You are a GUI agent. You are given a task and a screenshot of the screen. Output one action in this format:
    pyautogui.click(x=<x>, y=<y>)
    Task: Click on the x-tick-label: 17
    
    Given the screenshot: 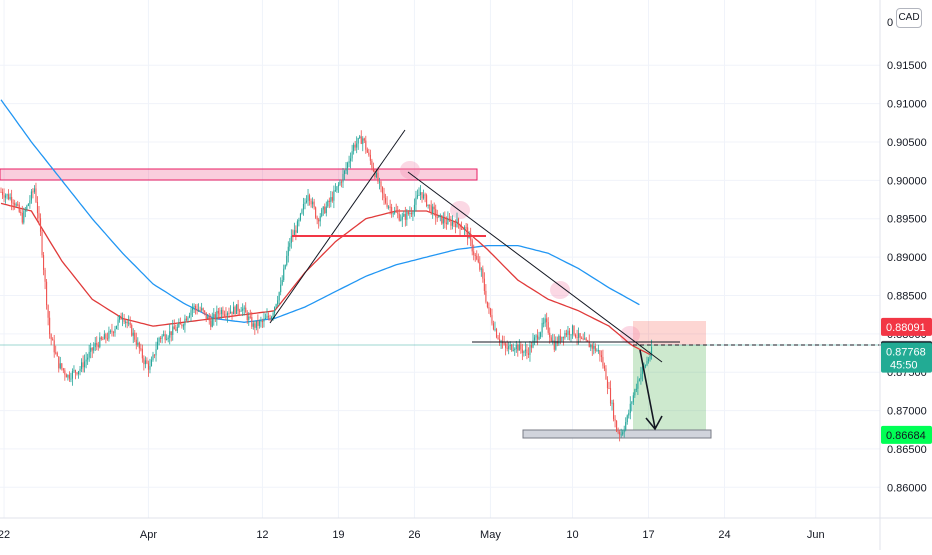 What is the action you would take?
    pyautogui.click(x=648, y=535)
    